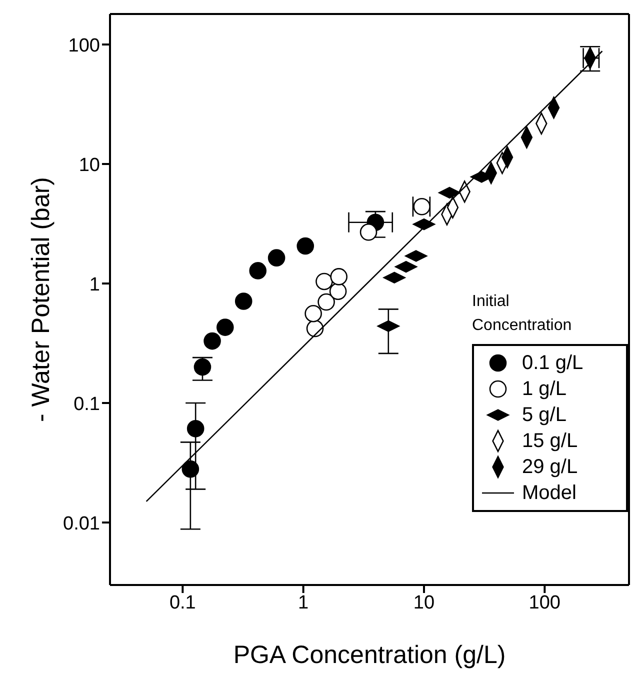 This screenshot has width=640, height=679. What do you see at coordinates (94, 285) in the screenshot?
I see `y-tick-label: 1` at bounding box center [94, 285].